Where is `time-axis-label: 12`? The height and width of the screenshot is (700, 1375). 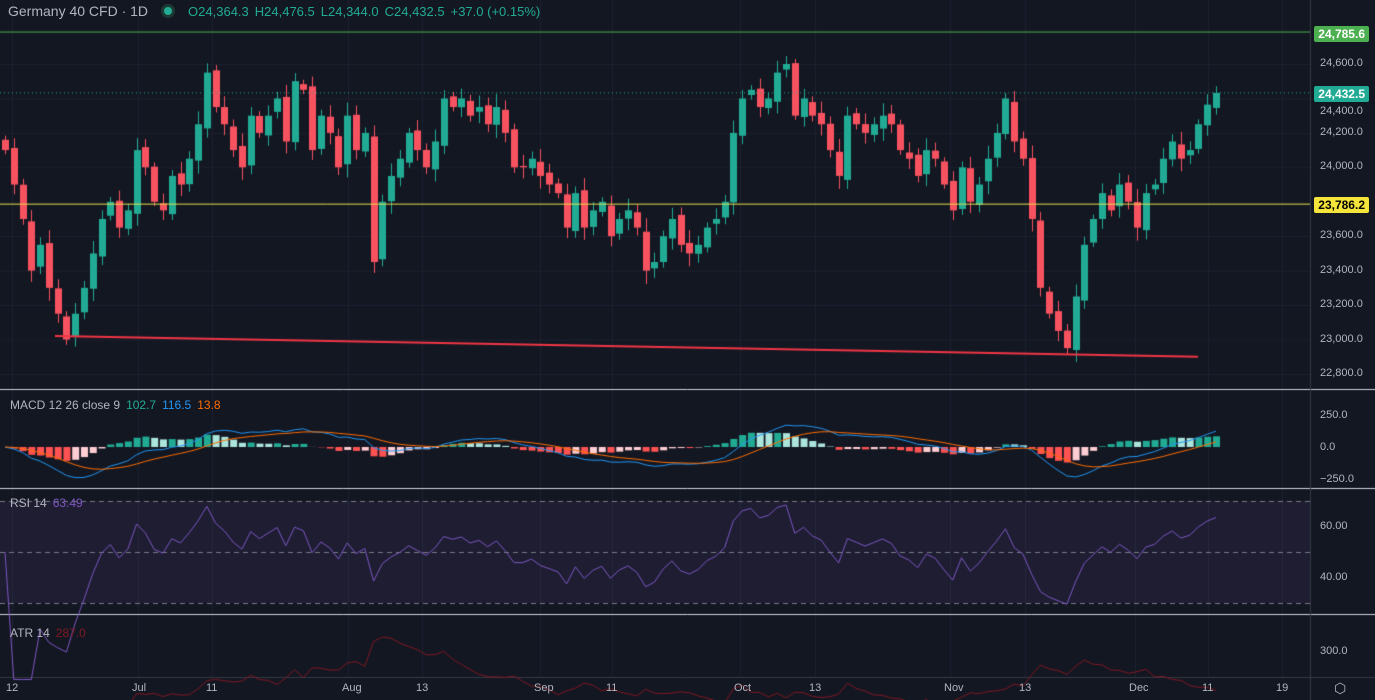 time-axis-label: 12 is located at coordinates (12, 688).